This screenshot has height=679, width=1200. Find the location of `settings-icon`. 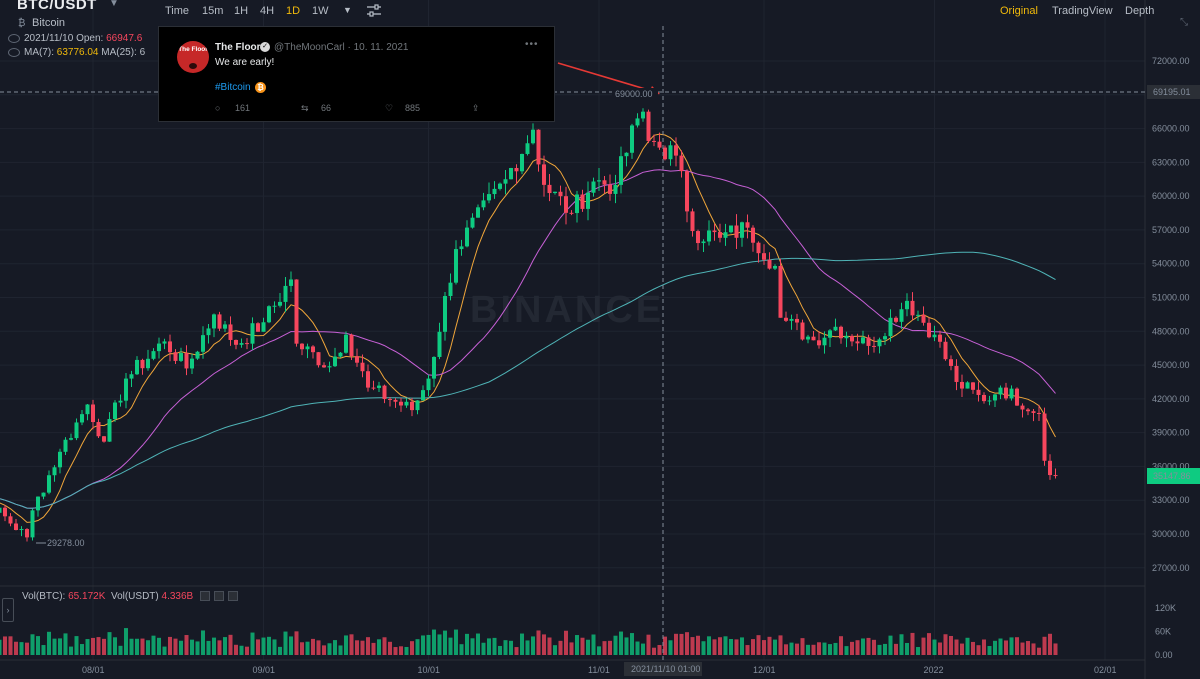

settings-icon is located at coordinates (219, 596).